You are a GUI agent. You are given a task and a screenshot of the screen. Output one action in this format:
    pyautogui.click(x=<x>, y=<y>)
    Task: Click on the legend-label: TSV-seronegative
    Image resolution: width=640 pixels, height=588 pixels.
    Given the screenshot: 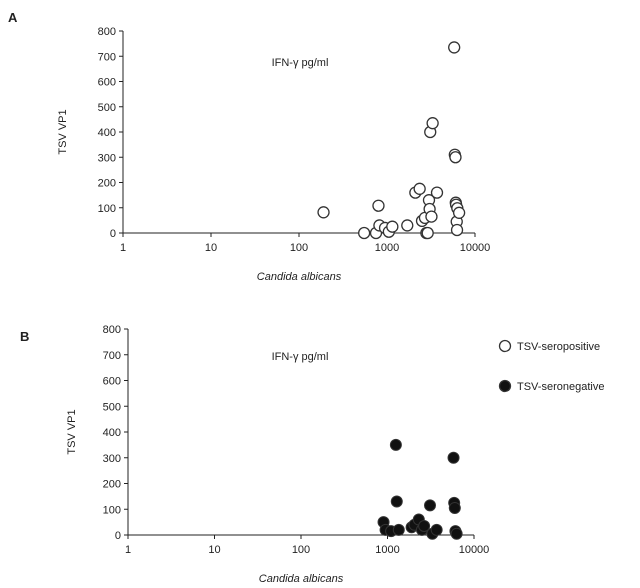 What is the action you would take?
    pyautogui.click(x=560, y=387)
    